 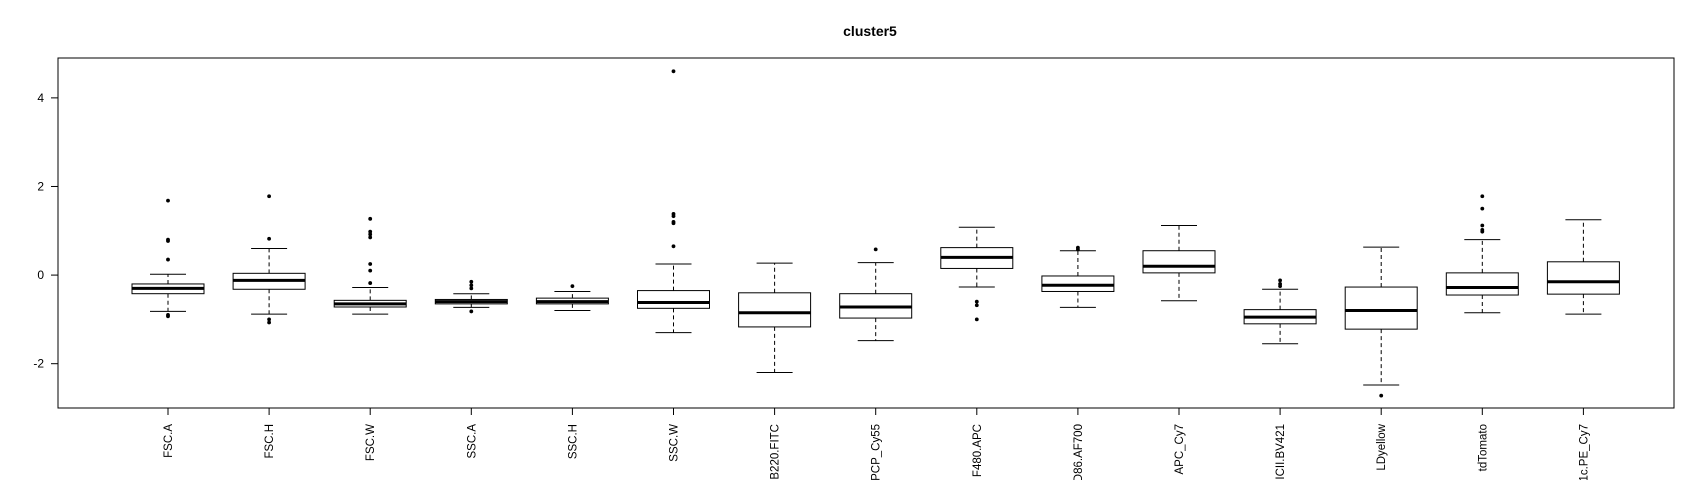 What do you see at coordinates (40, 186) in the screenshot?
I see `y-tick-label: 2` at bounding box center [40, 186].